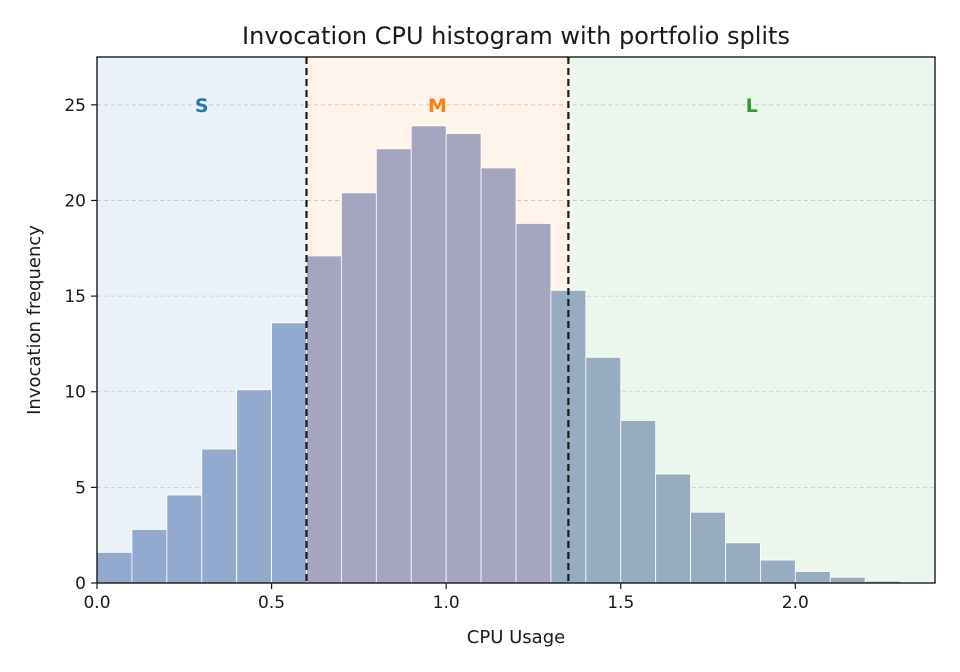  I want to click on x-tick-label: 0.5, so click(271, 603).